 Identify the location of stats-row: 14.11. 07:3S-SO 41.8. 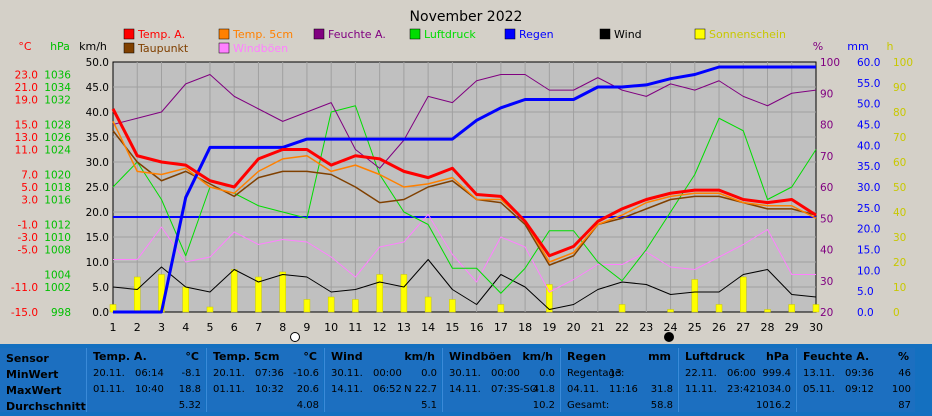
(499, 391).